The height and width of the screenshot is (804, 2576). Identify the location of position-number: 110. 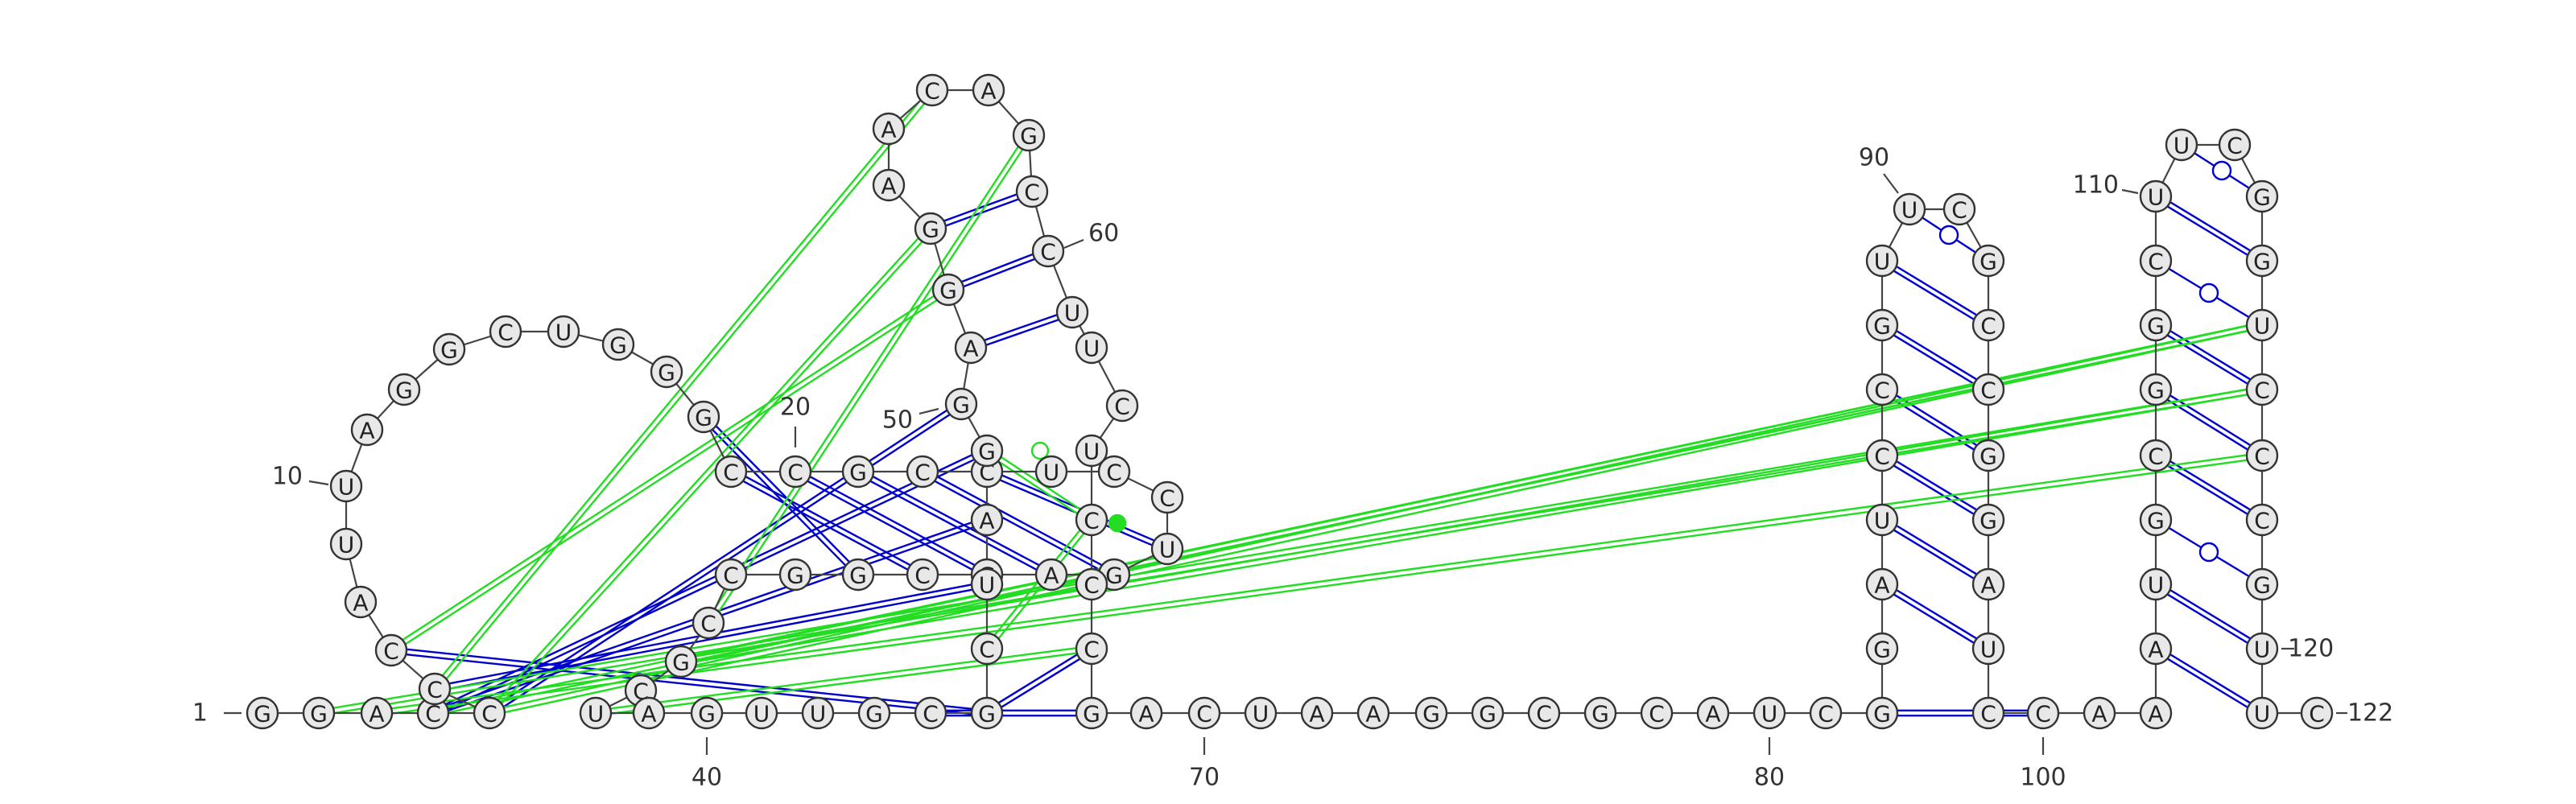
(2096, 185).